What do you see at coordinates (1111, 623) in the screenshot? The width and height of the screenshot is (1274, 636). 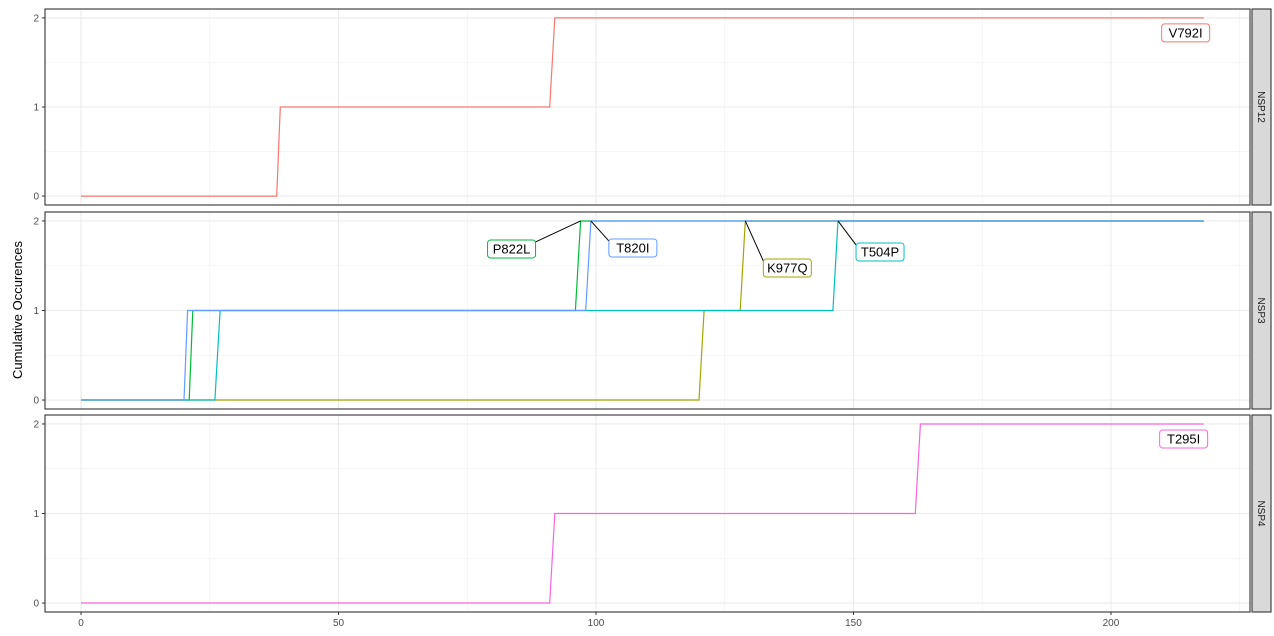 I see `x-tick-label: 200` at bounding box center [1111, 623].